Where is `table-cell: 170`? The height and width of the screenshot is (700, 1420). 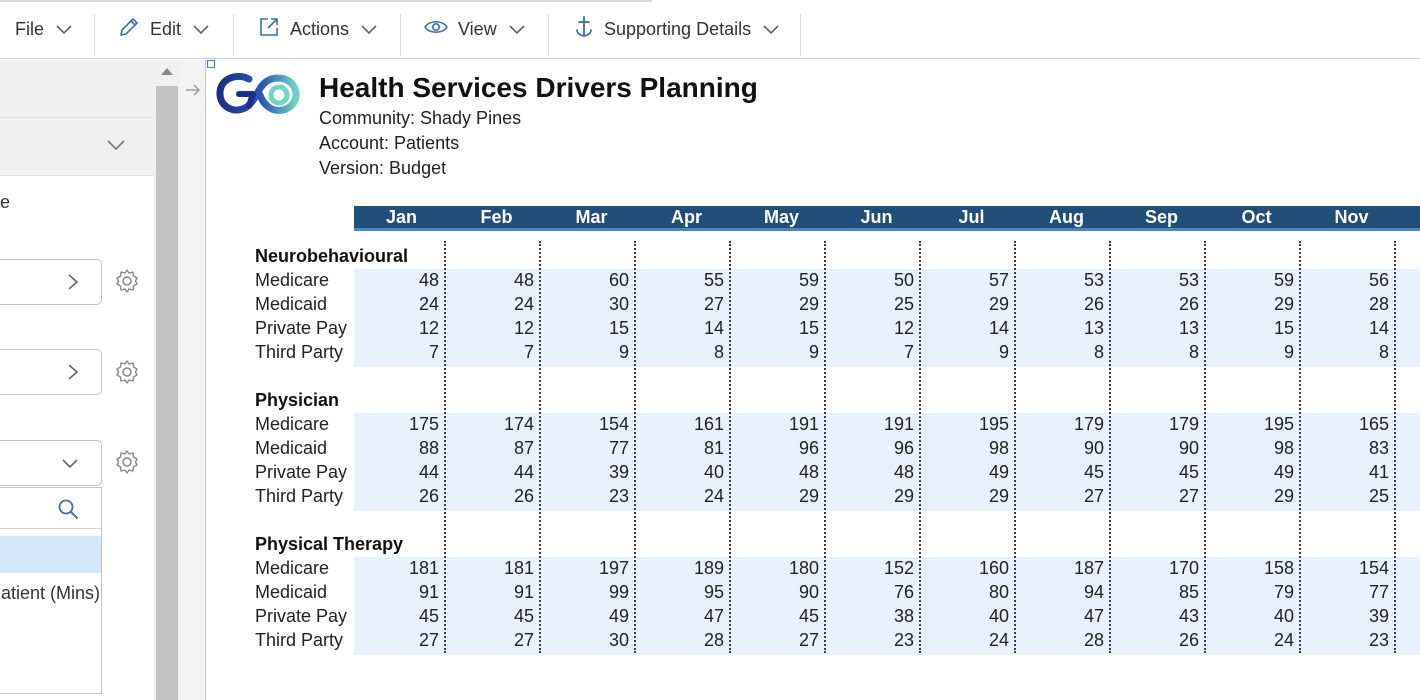
table-cell: 170 is located at coordinates (1183, 568).